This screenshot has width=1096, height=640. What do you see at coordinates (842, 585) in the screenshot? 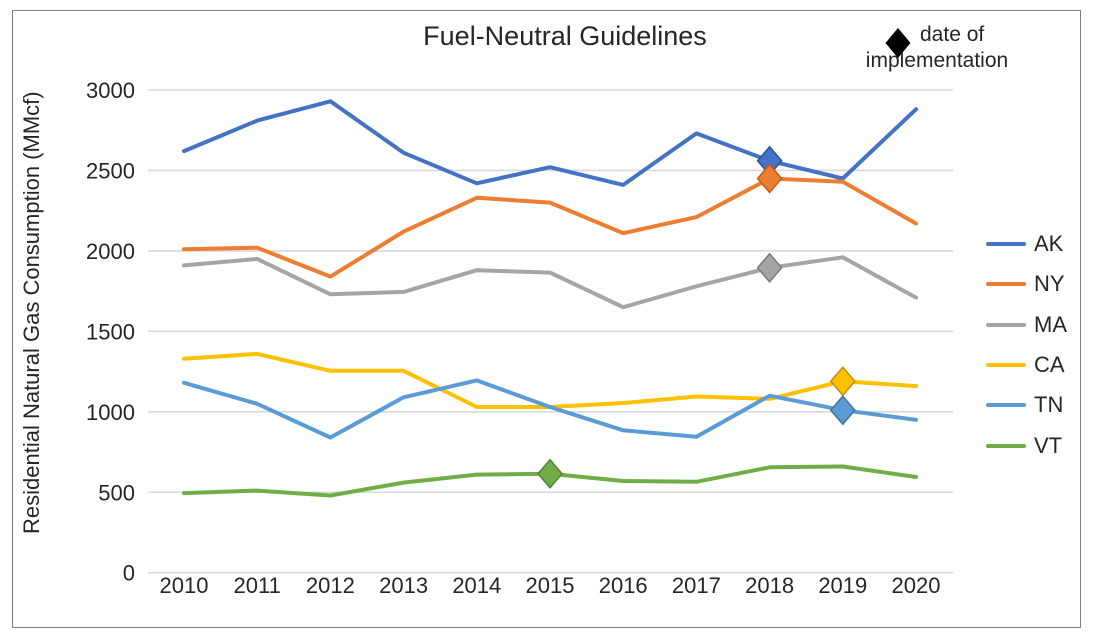
I see `x-tick-label: 2019` at bounding box center [842, 585].